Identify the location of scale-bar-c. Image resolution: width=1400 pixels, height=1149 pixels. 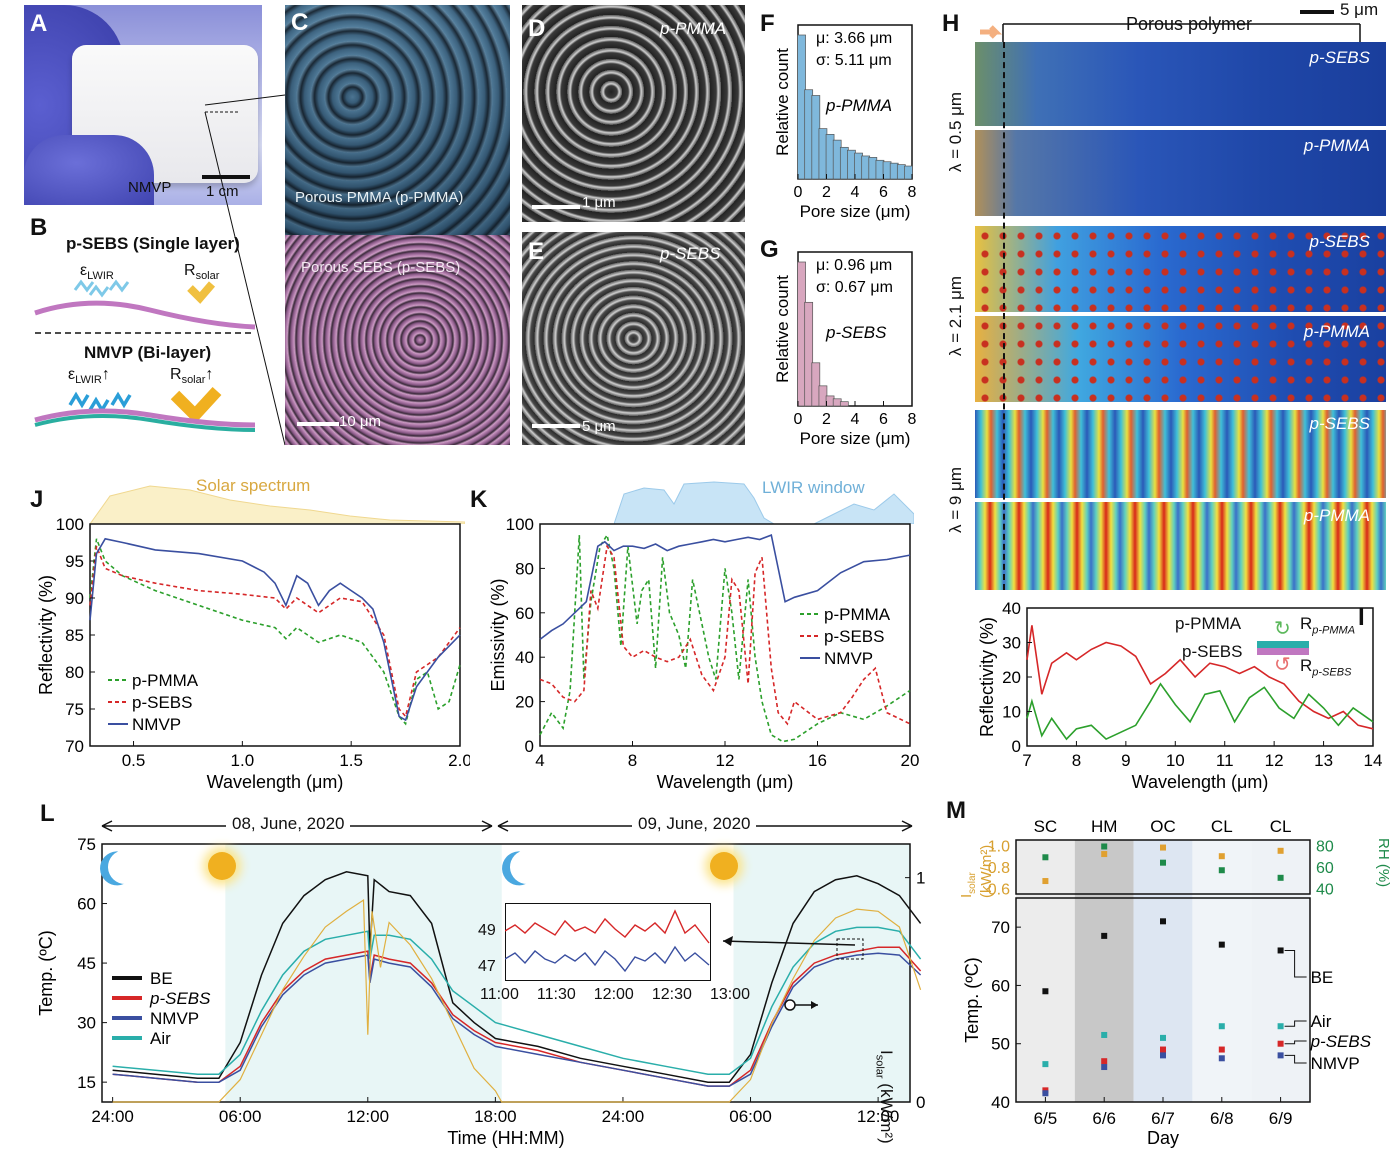
(318, 424).